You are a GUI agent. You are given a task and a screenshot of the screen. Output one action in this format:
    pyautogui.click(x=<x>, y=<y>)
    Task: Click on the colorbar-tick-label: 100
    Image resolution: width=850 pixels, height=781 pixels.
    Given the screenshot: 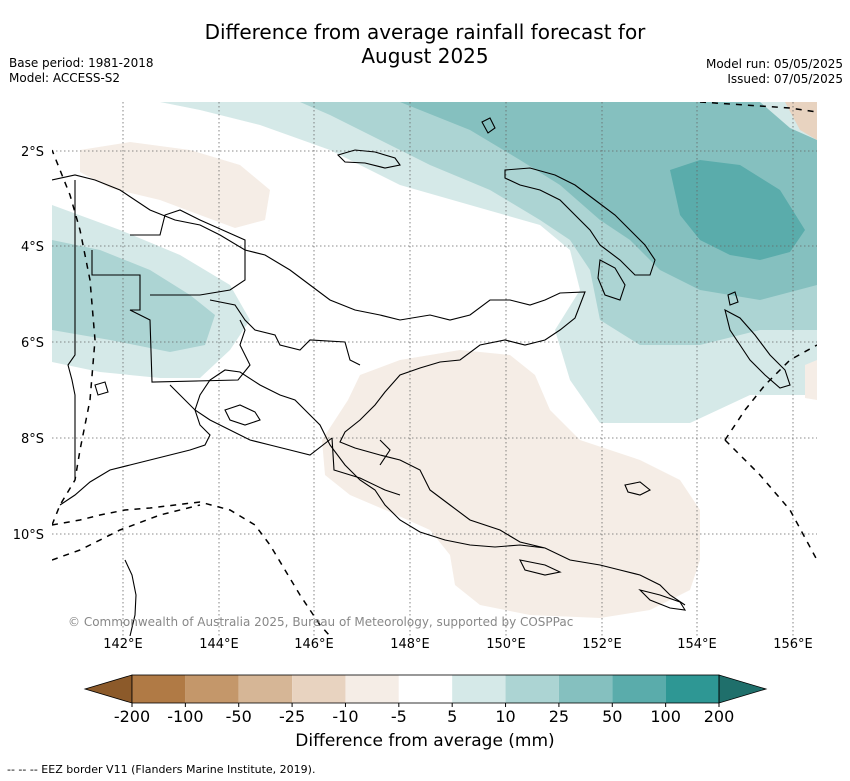 What is the action you would take?
    pyautogui.click(x=665, y=716)
    